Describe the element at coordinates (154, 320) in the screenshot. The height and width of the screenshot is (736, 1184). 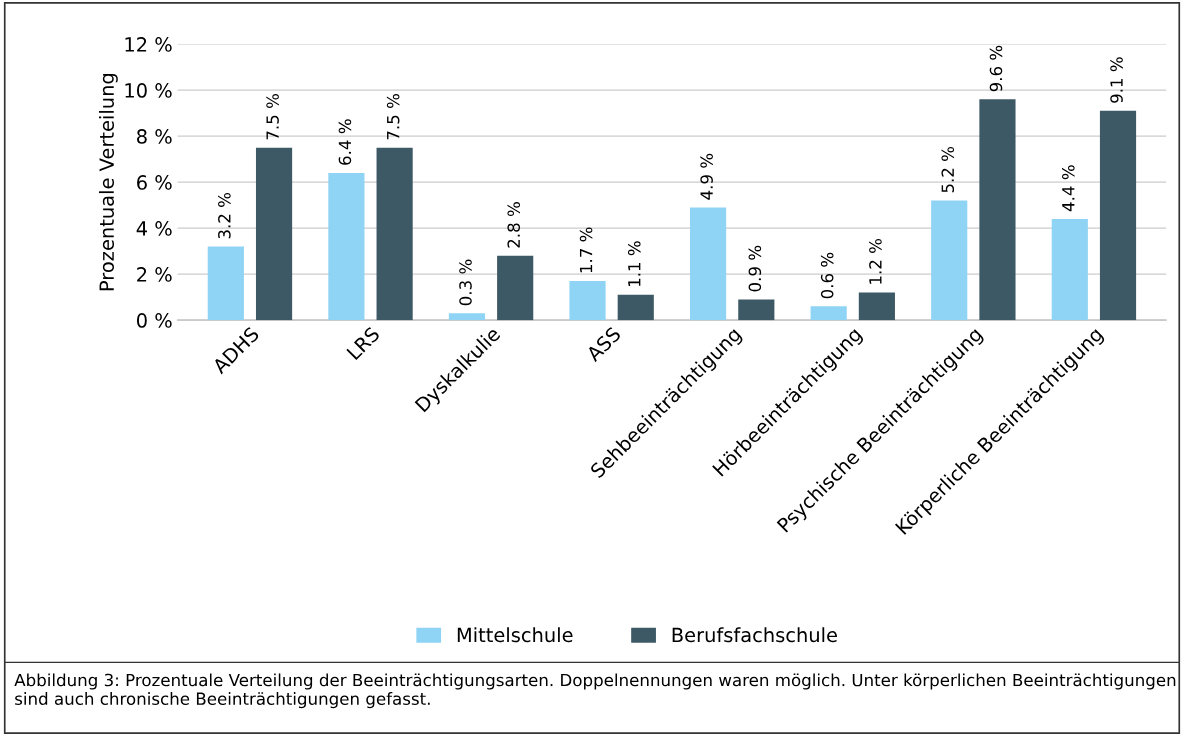
I see `y-tick-label: 0 %` at that location.